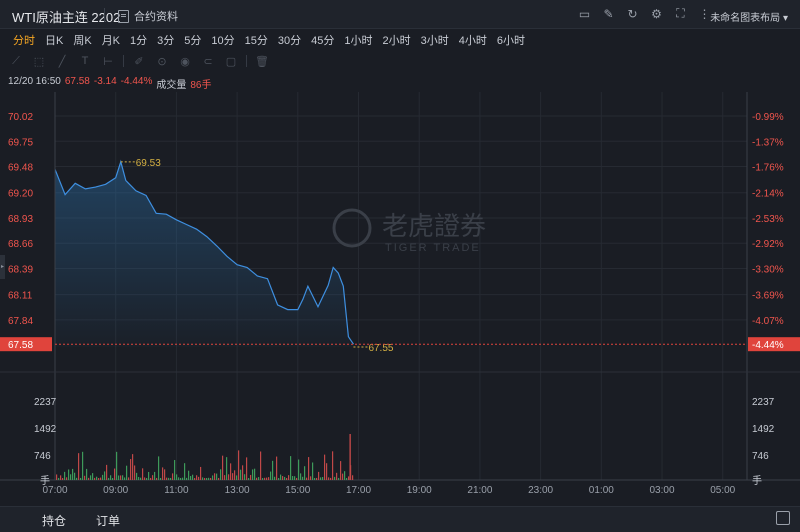 The height and width of the screenshot is (532, 800). What do you see at coordinates (20, 345) in the screenshot?
I see `current-price-value: 67.58` at bounding box center [20, 345].